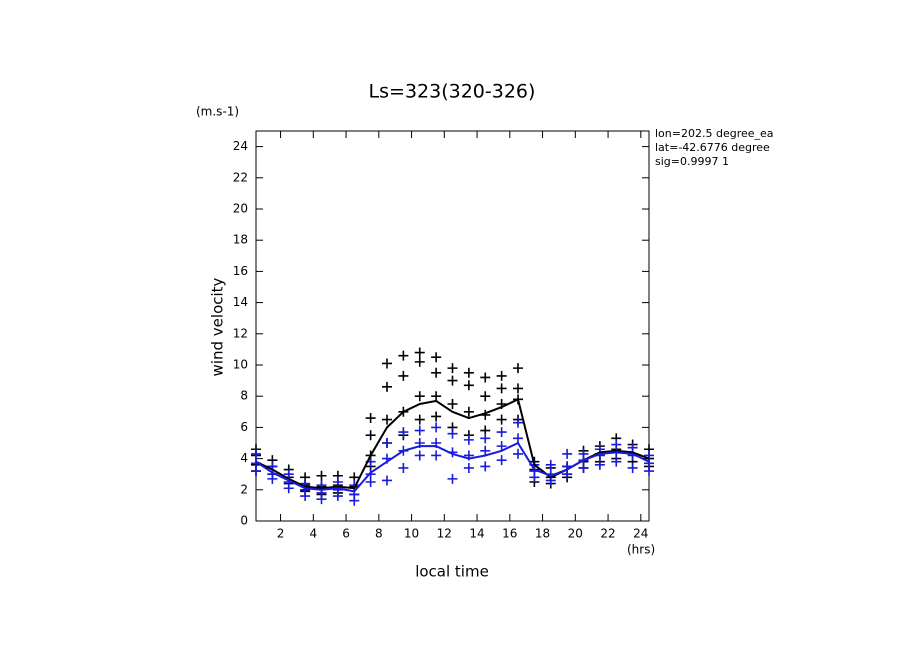 Image resolution: width=904 pixels, height=654 pixels. Describe the element at coordinates (640, 534) in the screenshot. I see `x-tick-label: 24` at that location.